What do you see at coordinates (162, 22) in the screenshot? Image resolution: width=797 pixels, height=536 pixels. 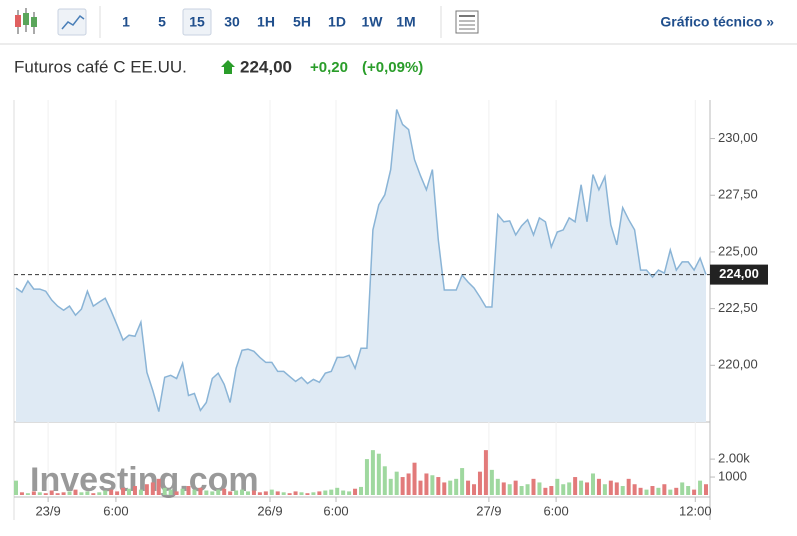 I see `interval-button: 5` at bounding box center [162, 22].